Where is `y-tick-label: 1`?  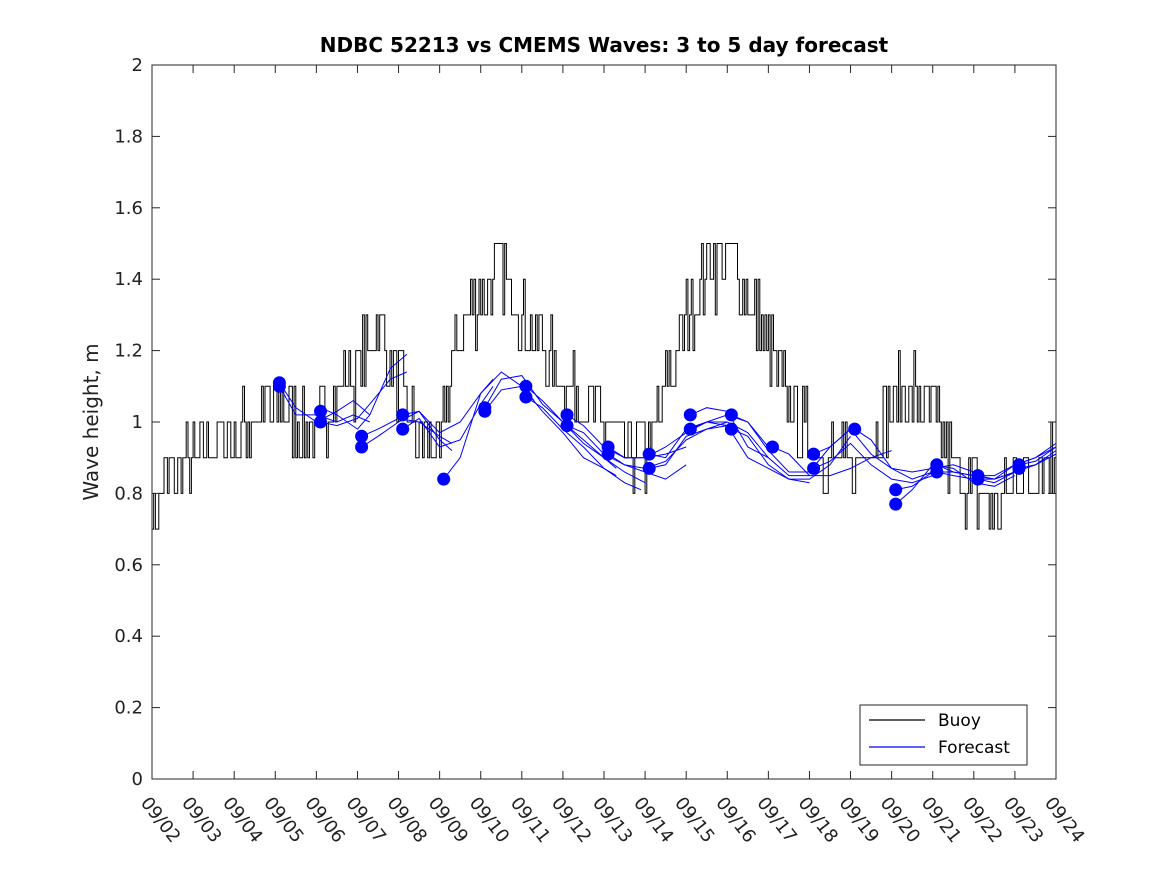
y-tick-label: 1 is located at coordinates (137, 422).